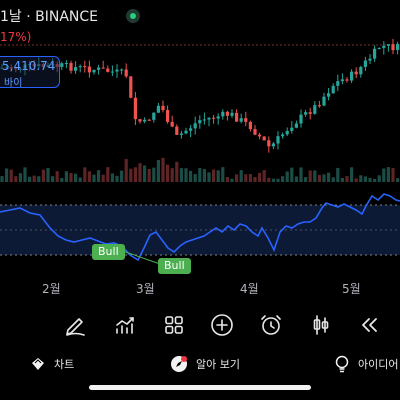 This screenshot has height=400, width=400. Describe the element at coordinates (51, 289) in the screenshot. I see `month-label: 2월` at that location.